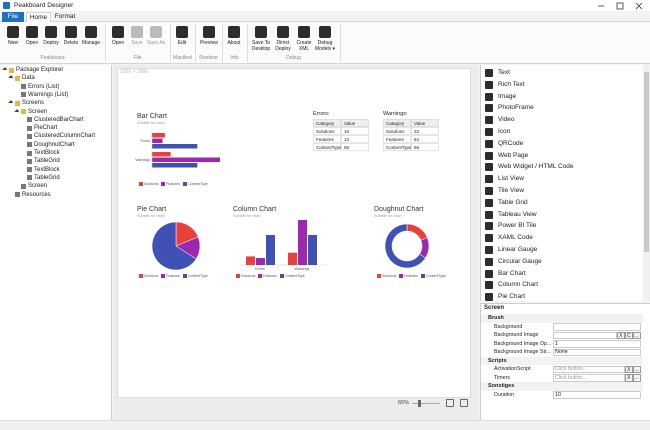  I want to click on toolbox-item: Circular Gauge, so click(520, 261).